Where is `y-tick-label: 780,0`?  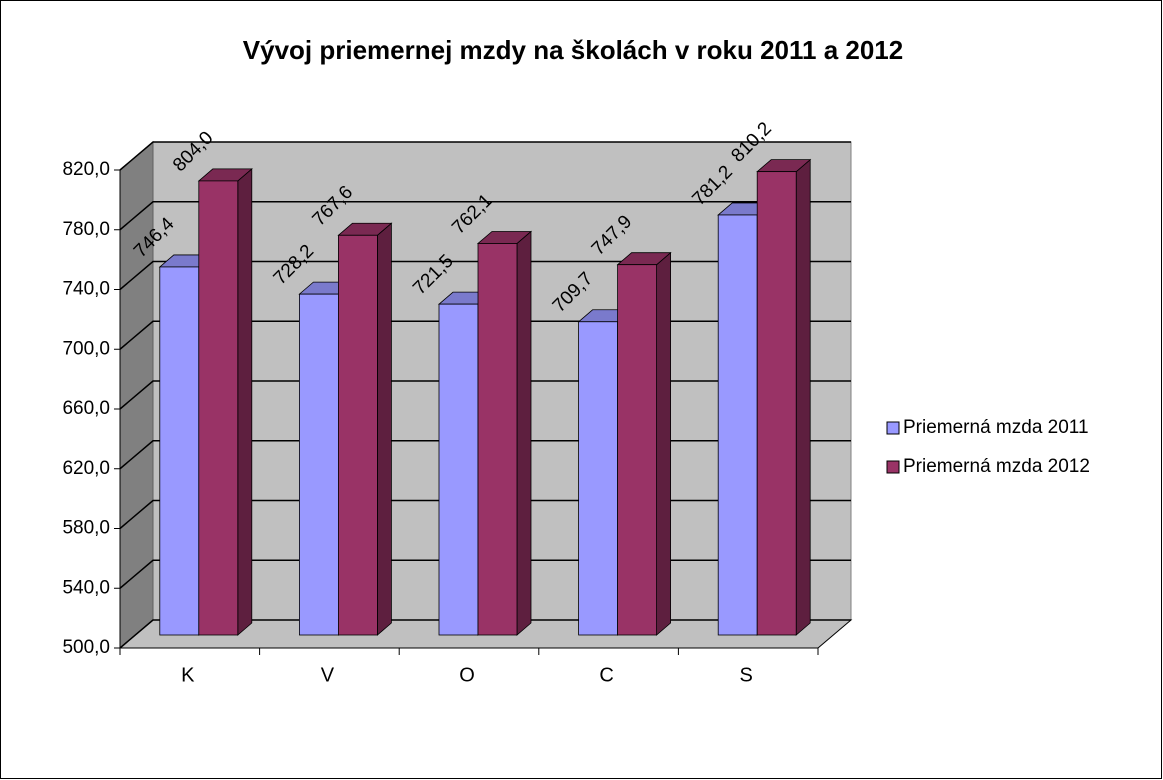
y-tick-label: 780,0 is located at coordinates (86, 229).